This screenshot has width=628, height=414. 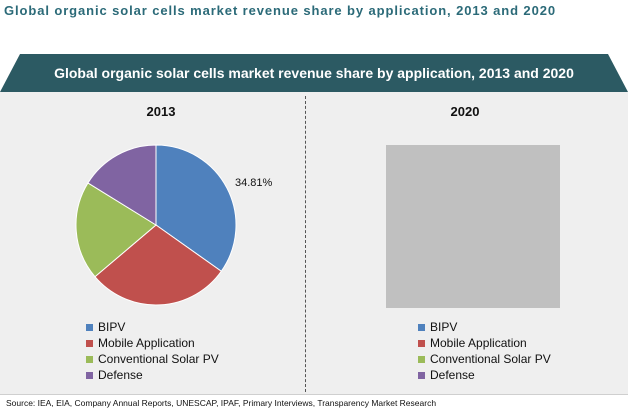 What do you see at coordinates (465, 111) in the screenshot?
I see `pie-2020-title: 2020` at bounding box center [465, 111].